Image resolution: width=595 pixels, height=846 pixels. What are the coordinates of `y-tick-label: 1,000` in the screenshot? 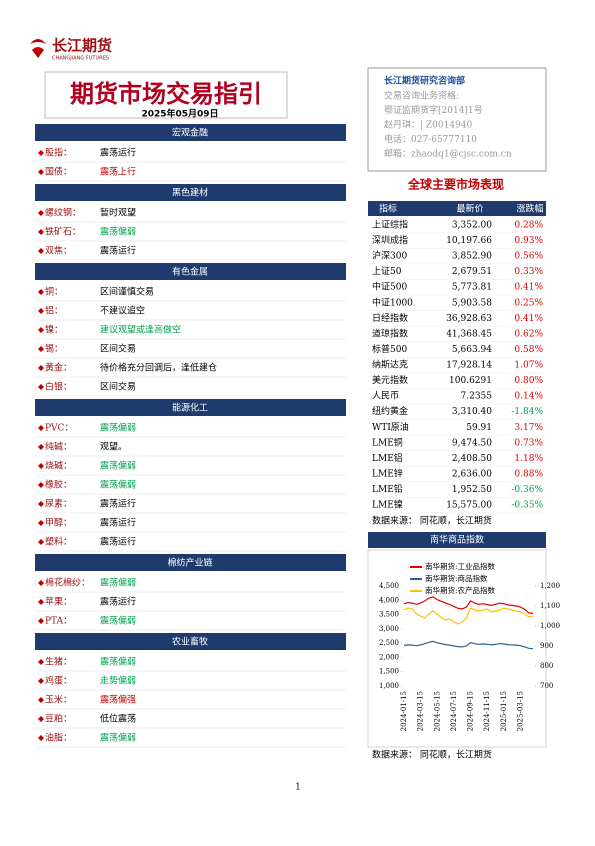 It's located at (389, 686).